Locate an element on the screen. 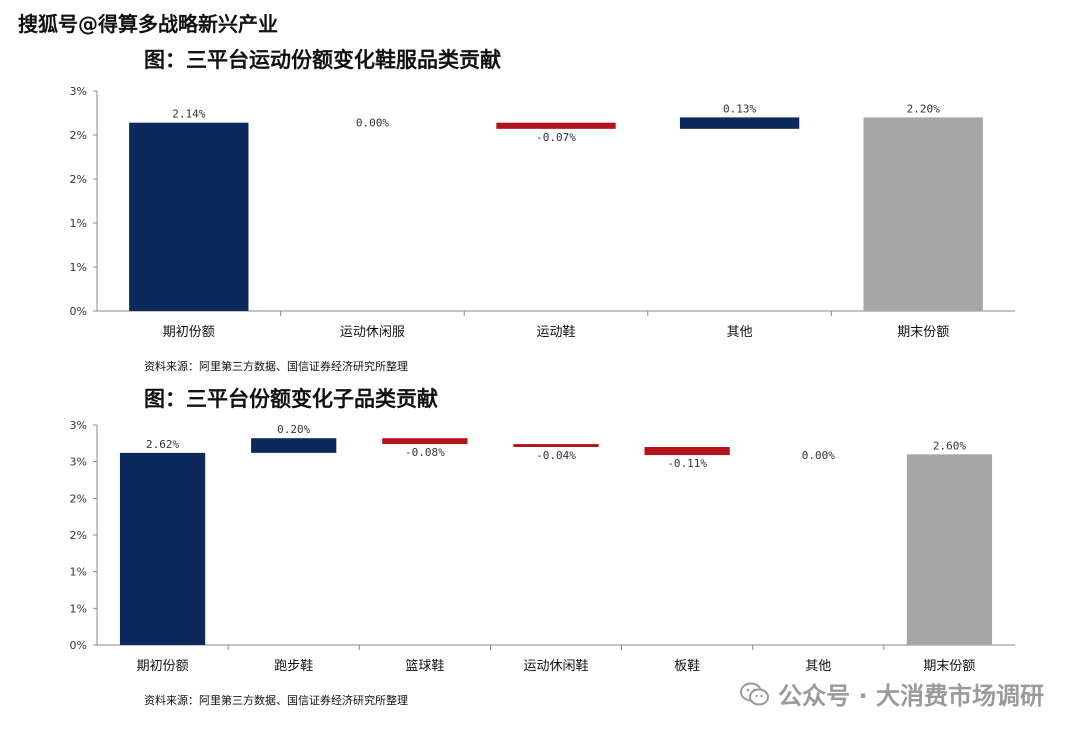 Image resolution: width=1080 pixels, height=734 pixels. watermark-bottom-text: 公众号 · 大消费市场调研 is located at coordinates (911, 696).